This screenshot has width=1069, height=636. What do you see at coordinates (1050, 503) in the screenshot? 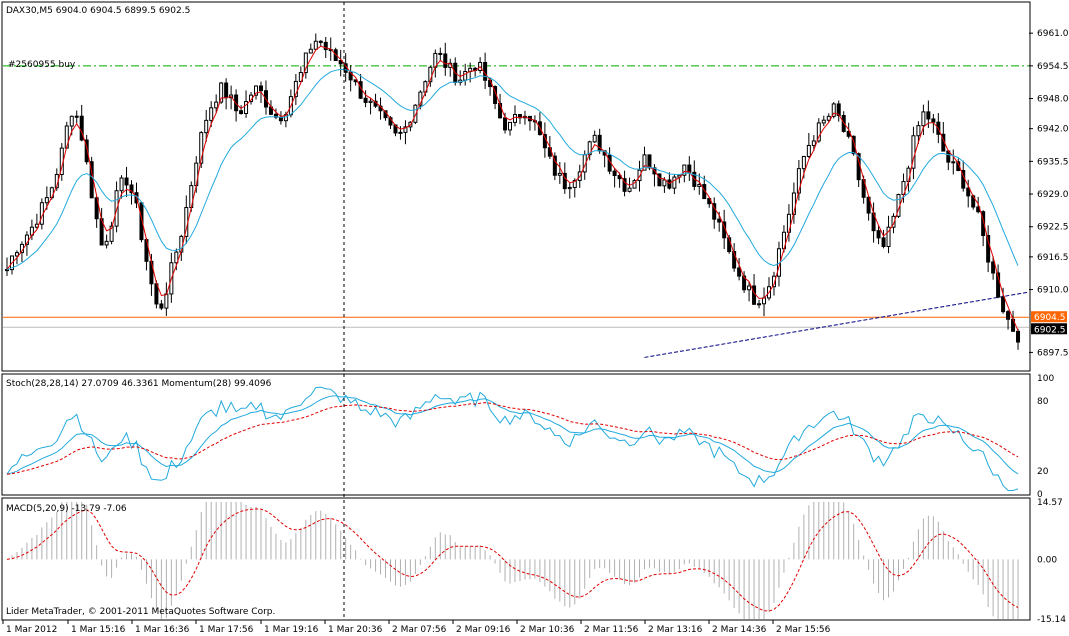
I see `macd-tick-label: 14.57` at bounding box center [1050, 503].